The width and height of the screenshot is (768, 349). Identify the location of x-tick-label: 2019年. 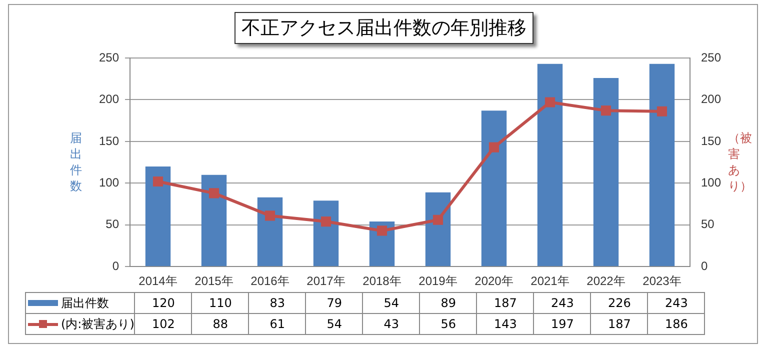
(438, 281).